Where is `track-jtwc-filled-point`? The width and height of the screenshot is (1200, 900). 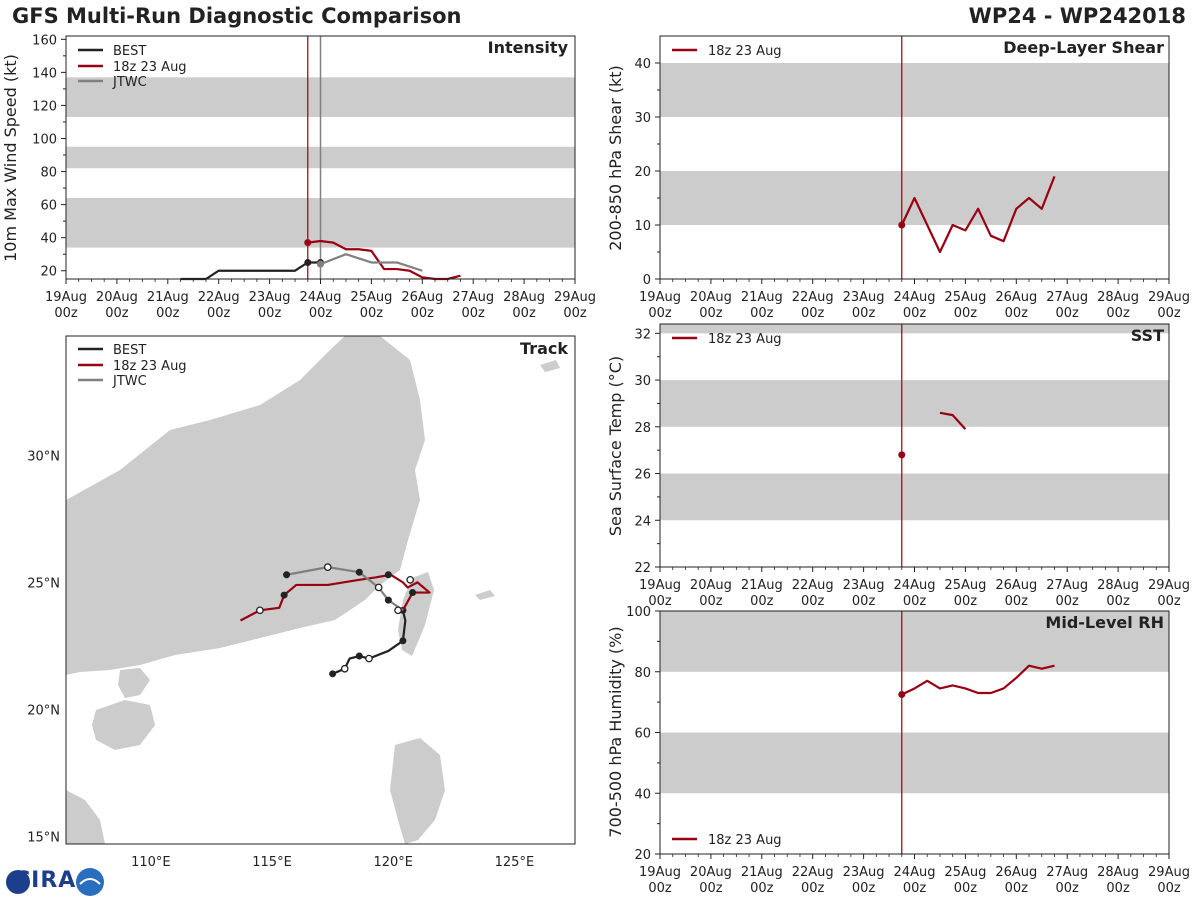 track-jtwc-filled-point is located at coordinates (287, 575).